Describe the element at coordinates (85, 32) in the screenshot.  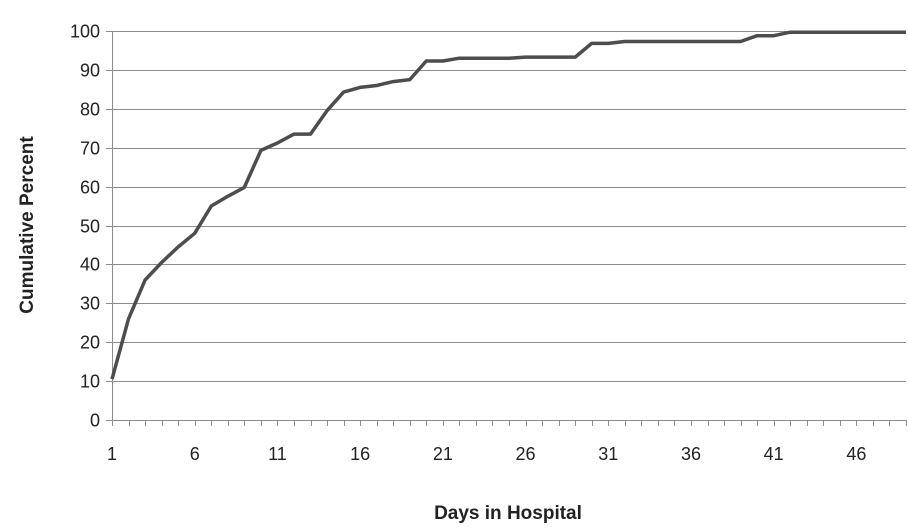
I see `y-tick-label: 100` at that location.